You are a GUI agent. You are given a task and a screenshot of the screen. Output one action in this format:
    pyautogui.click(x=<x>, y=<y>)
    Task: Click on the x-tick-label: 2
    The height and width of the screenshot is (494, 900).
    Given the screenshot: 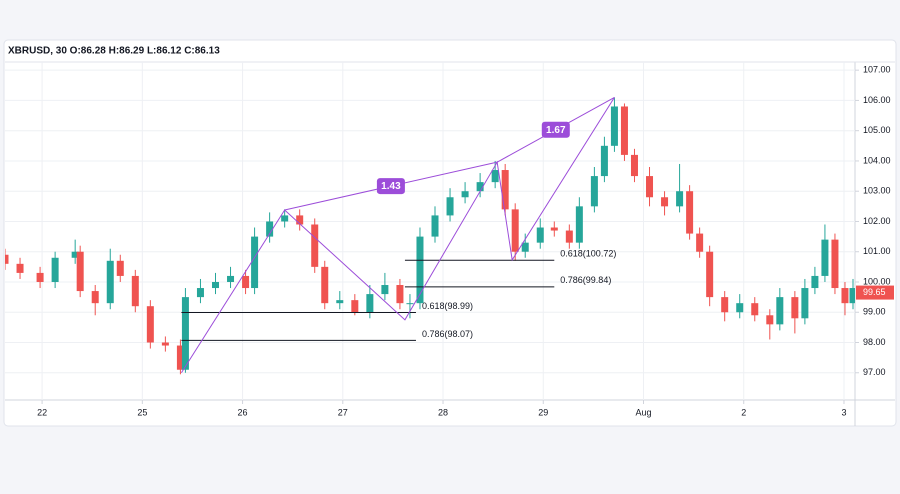 What is the action you would take?
    pyautogui.click(x=743, y=412)
    